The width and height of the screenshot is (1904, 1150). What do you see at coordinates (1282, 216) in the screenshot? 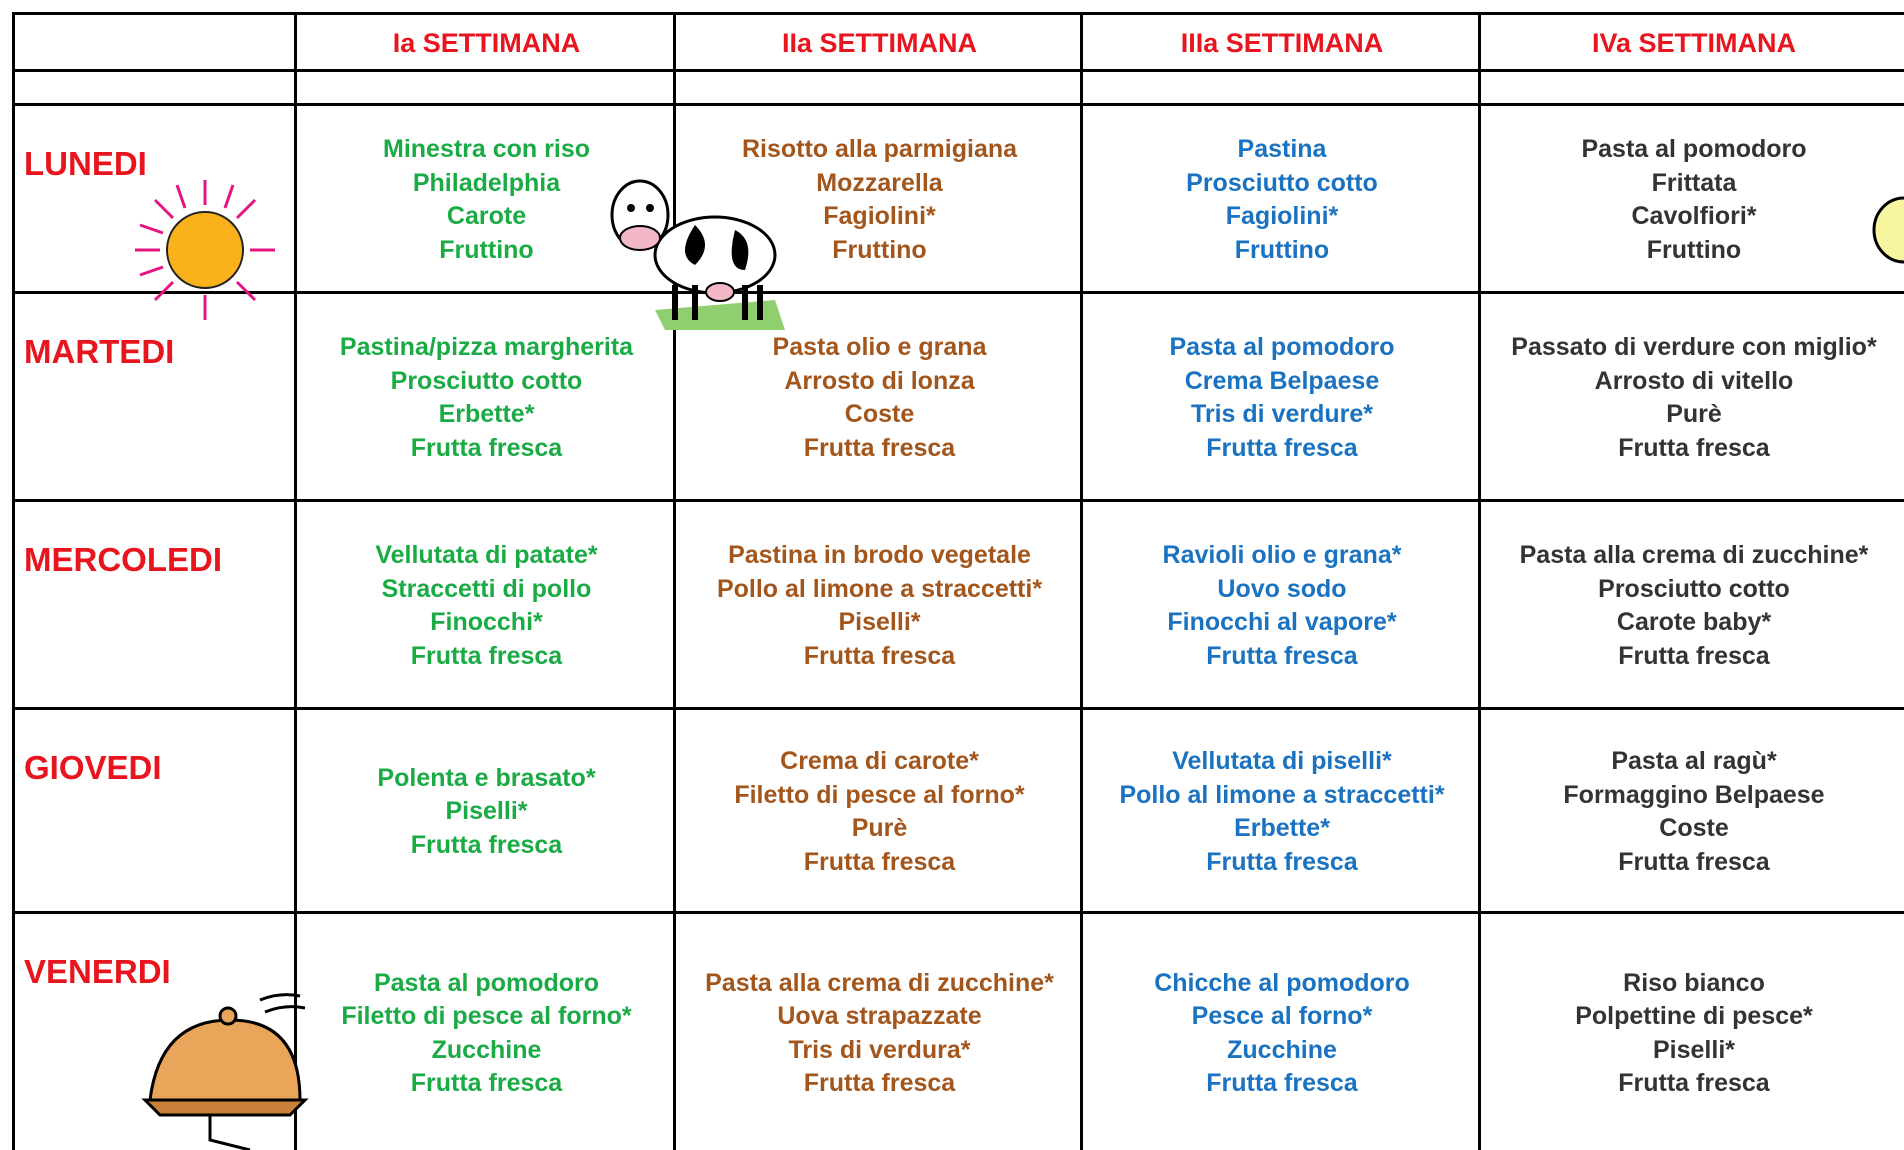
I see `menu-item: Fagiolini*` at bounding box center [1282, 216].